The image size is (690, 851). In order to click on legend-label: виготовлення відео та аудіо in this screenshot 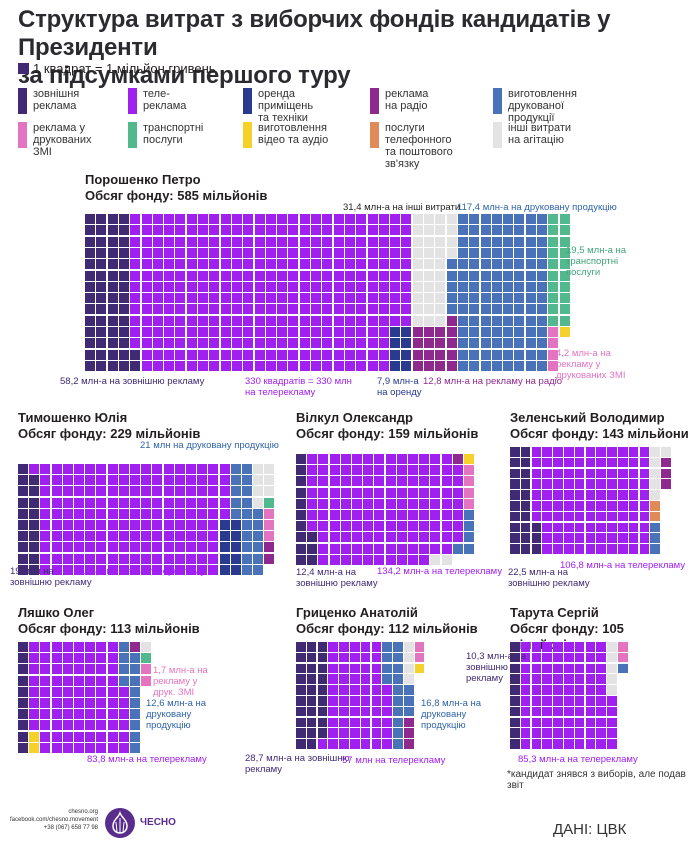, I will do `click(293, 134)`.